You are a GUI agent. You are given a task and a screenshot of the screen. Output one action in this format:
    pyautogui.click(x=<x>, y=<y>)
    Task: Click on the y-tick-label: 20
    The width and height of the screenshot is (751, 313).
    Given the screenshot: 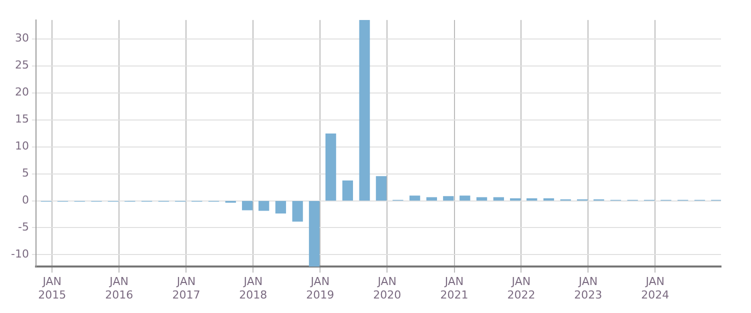 What is the action you would take?
    pyautogui.click(x=21, y=92)
    